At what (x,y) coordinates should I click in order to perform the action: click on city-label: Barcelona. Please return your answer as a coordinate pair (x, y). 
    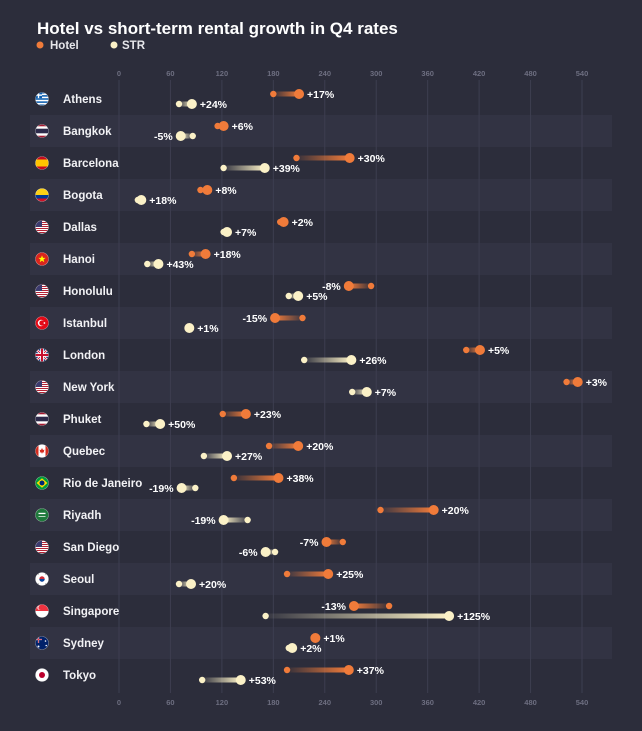
    Looking at the image, I should click on (91, 164).